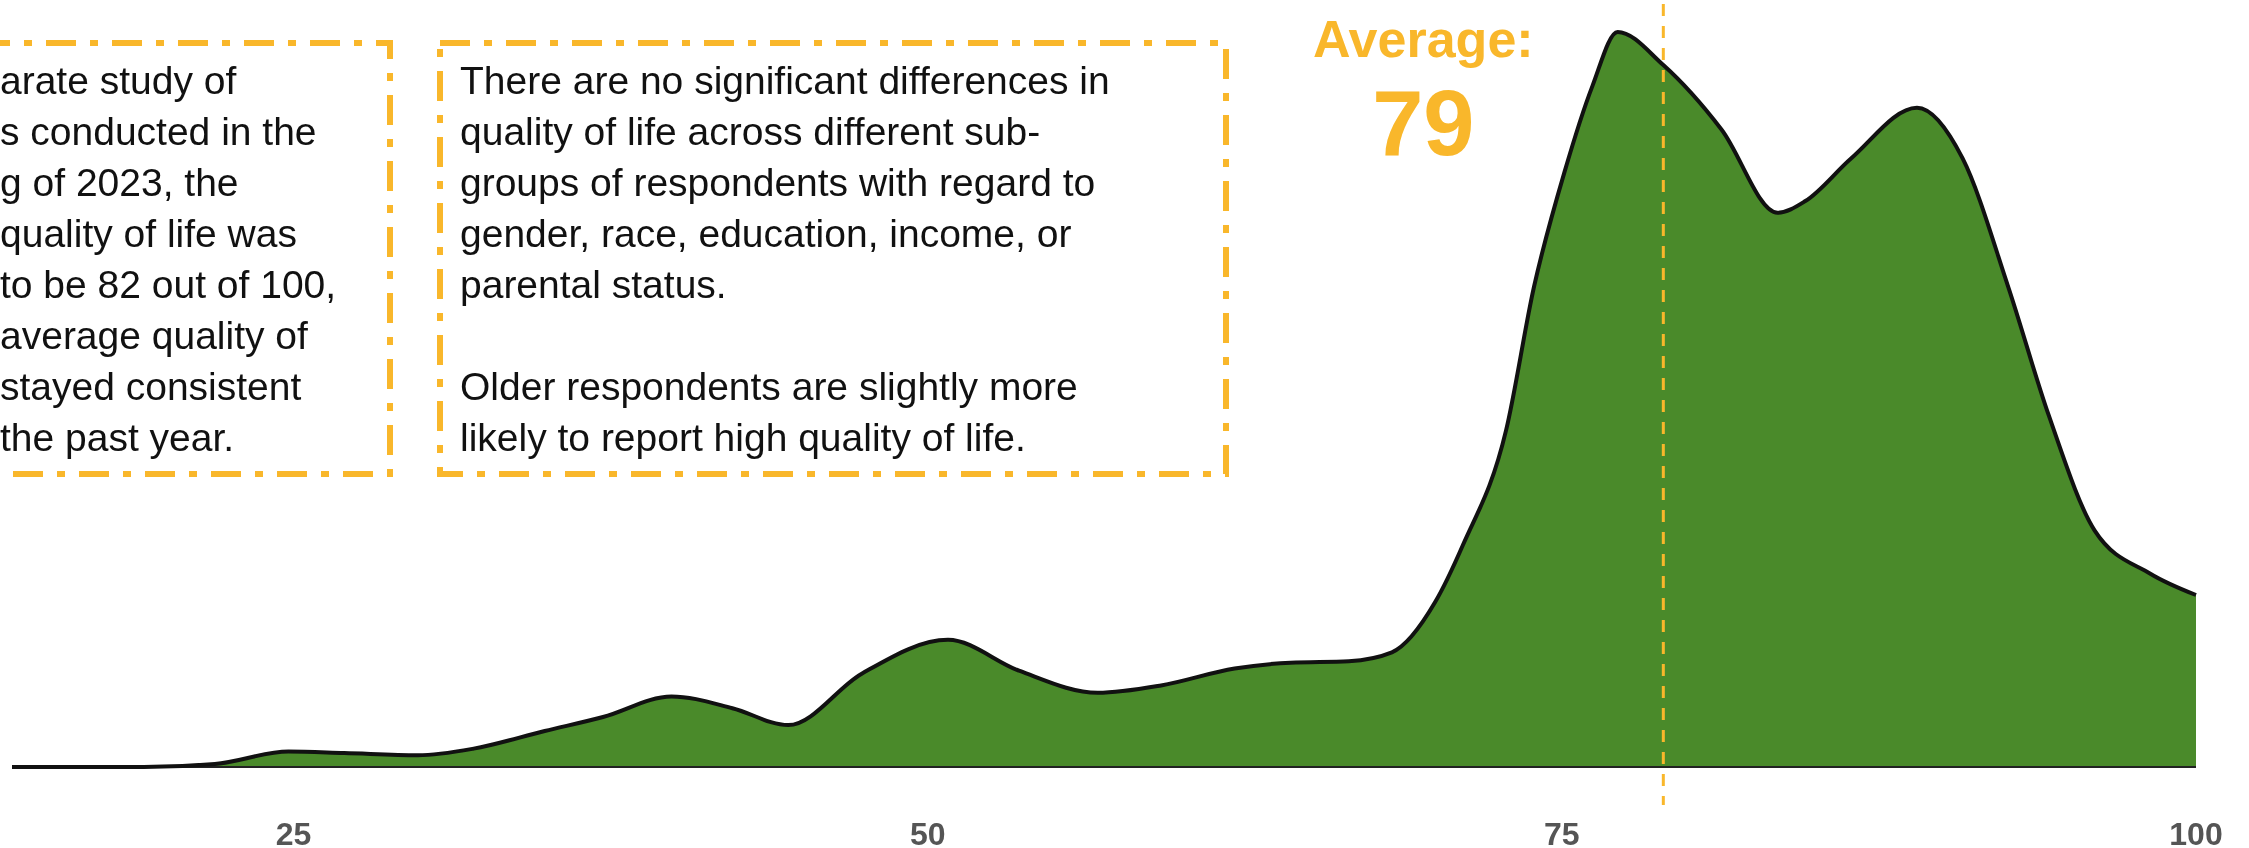 This screenshot has height=848, width=2249. What do you see at coordinates (2196, 832) in the screenshot?
I see `x-tick-label: 100` at bounding box center [2196, 832].